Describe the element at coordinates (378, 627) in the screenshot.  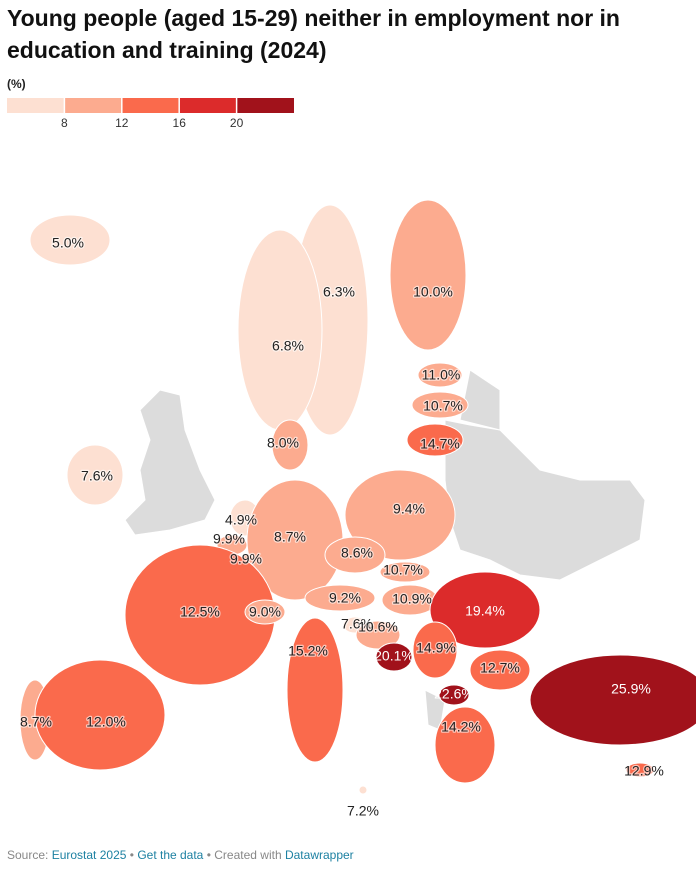
I see `region-label: 10.6%` at that location.